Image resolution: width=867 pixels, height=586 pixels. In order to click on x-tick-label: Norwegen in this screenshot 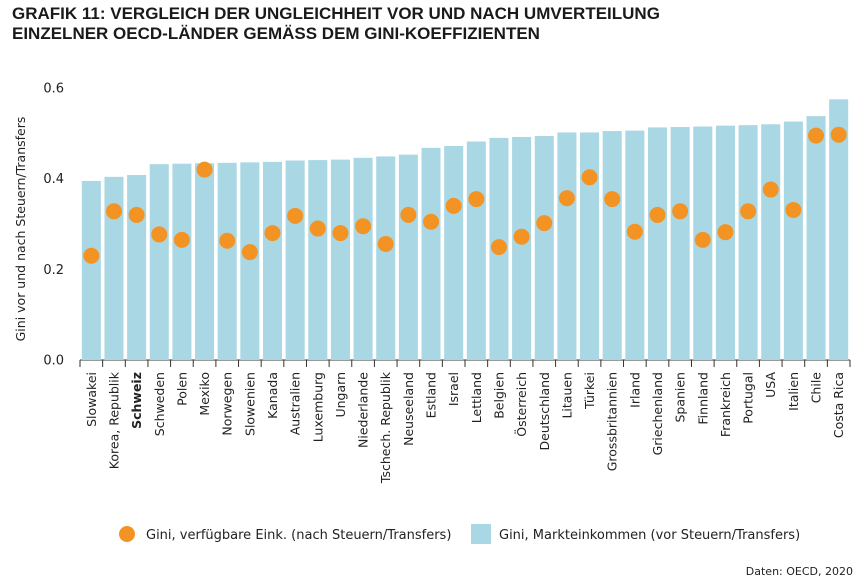, I will do `click(227, 404)`.